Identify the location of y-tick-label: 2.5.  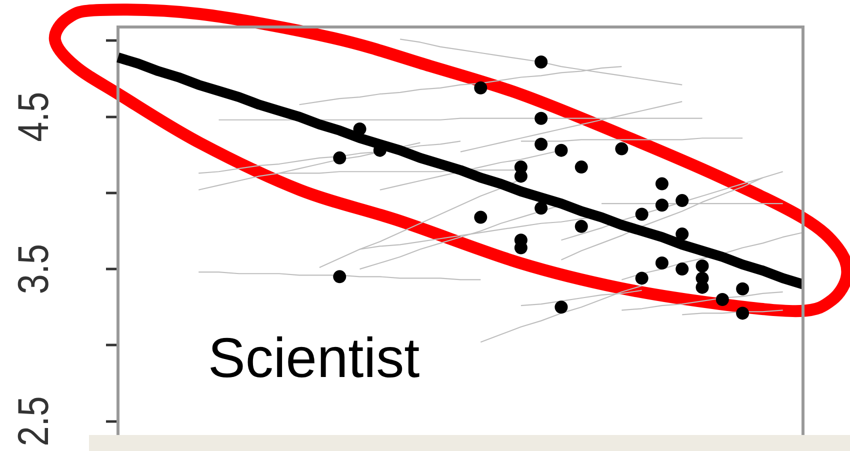
(34, 421).